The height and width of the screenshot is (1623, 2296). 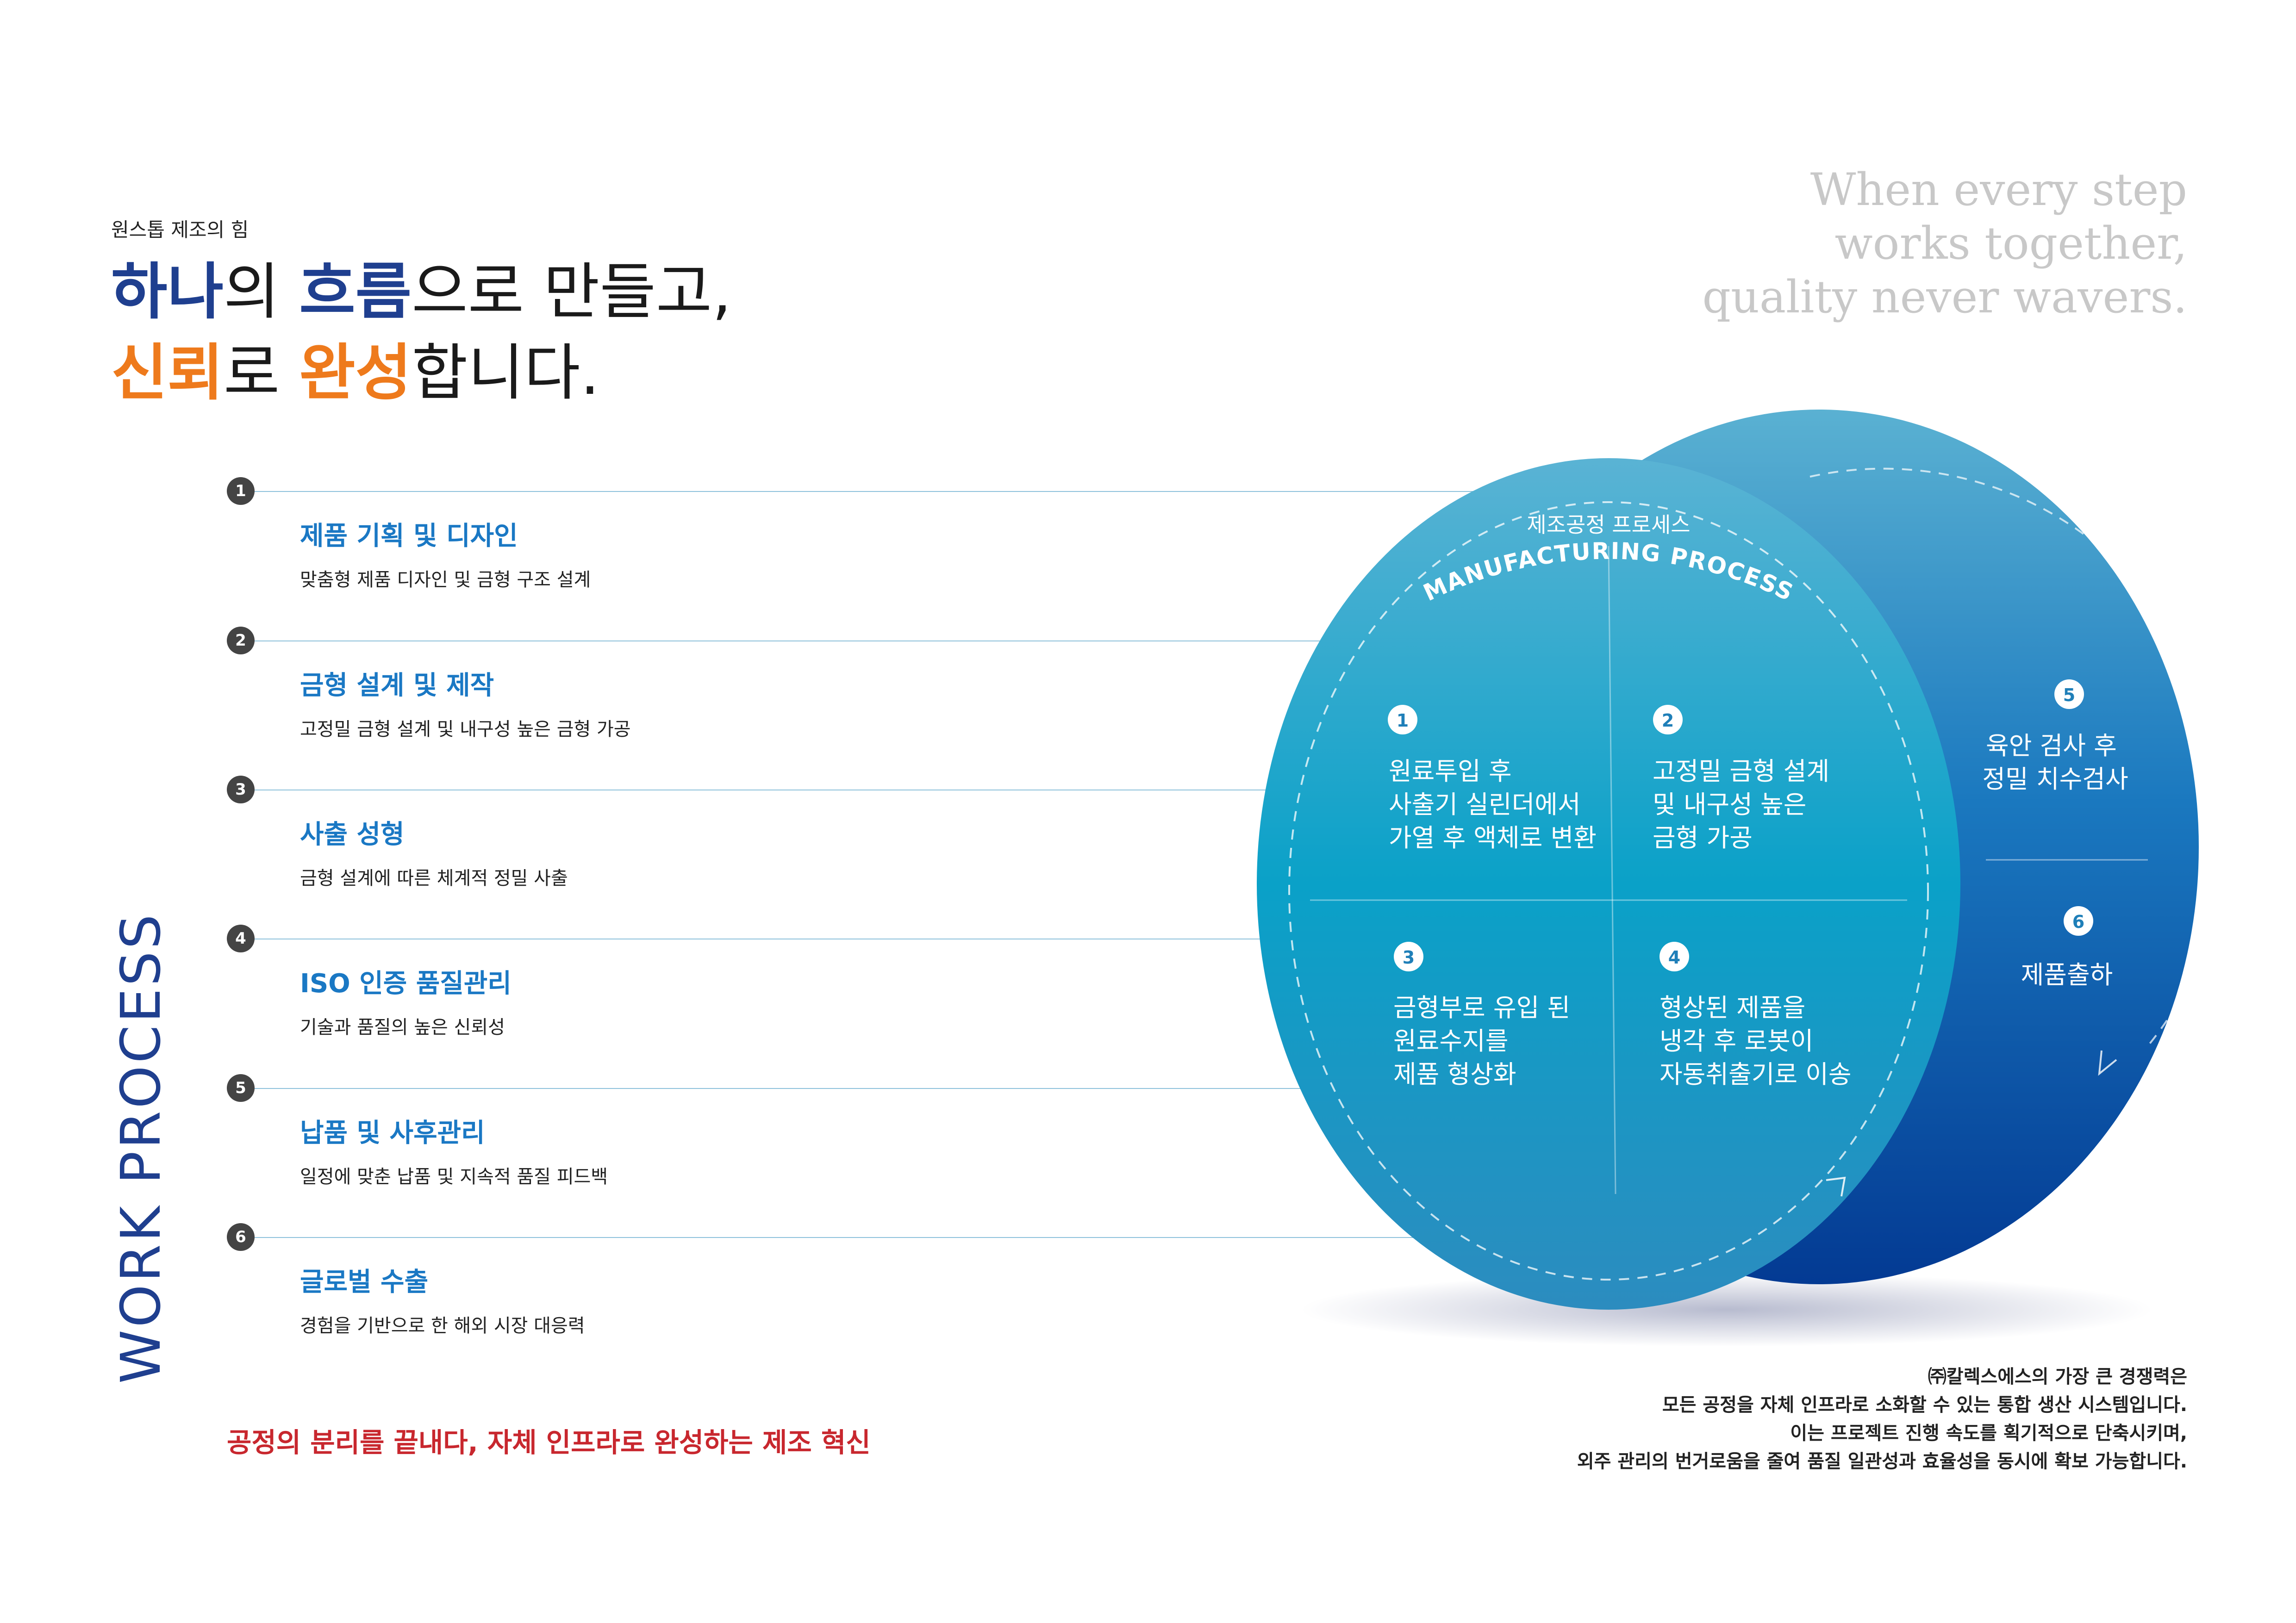 I want to click on headline-line-1: 하나의 흐름으로 만들고,, so click(x=421, y=292).